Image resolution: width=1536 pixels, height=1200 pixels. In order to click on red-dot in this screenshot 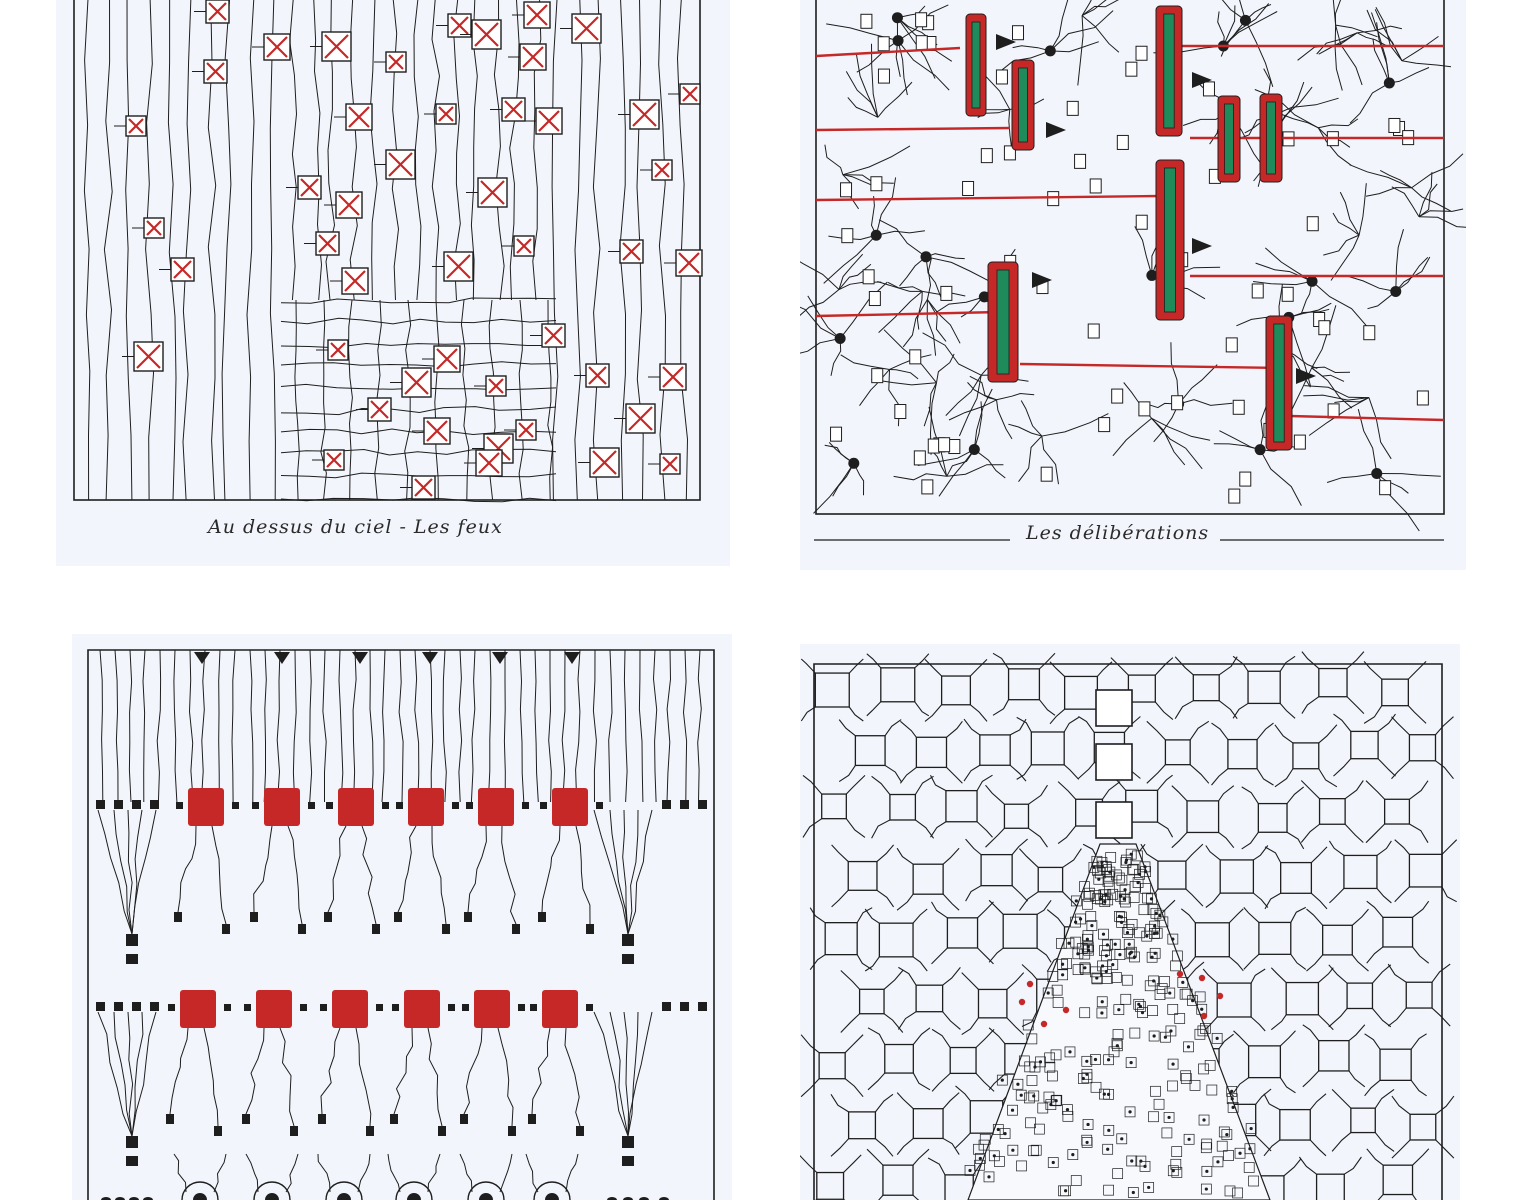, I will do `click(1066, 1010)`.